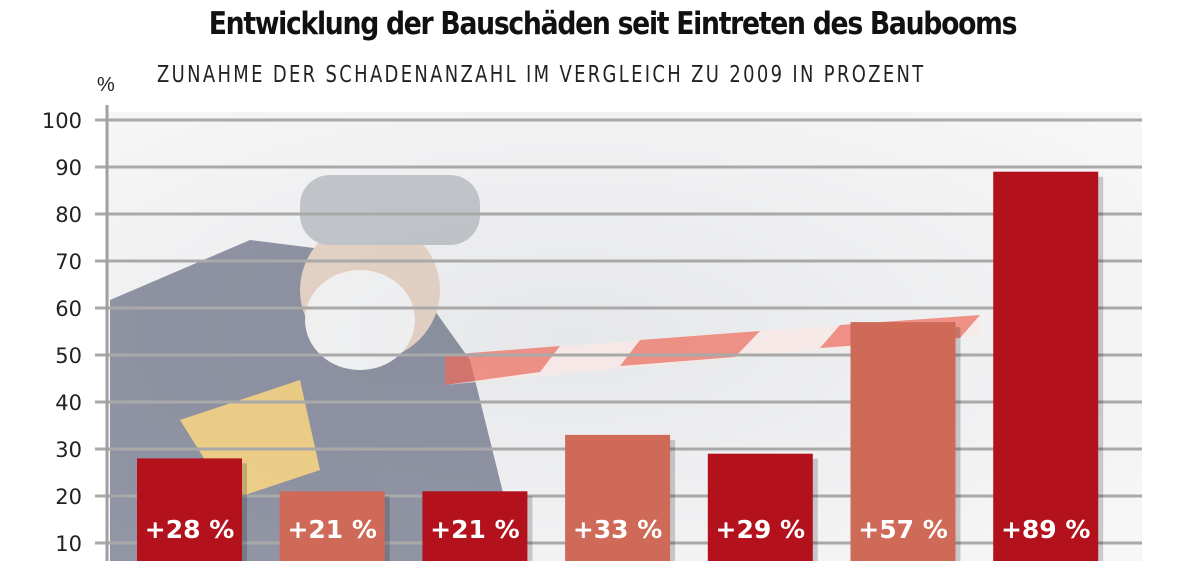 This screenshot has width=1185, height=561. Describe the element at coordinates (68, 262) in the screenshot. I see `y-tick-label: 70` at that location.